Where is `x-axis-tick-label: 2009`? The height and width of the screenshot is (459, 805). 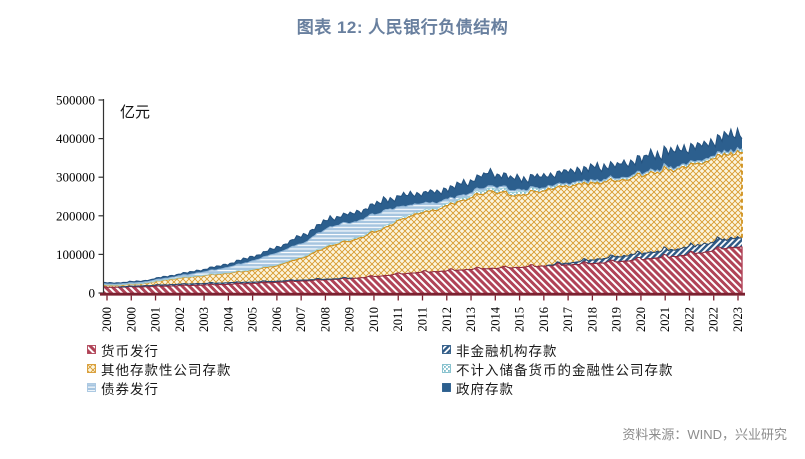
x-axis-tick-label: 2009 is located at coordinates (350, 319).